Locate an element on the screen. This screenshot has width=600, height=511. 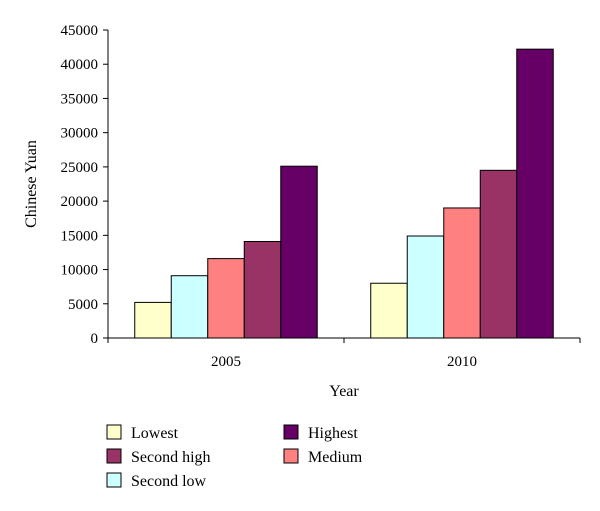
bar-second-low-2005 is located at coordinates (189, 307).